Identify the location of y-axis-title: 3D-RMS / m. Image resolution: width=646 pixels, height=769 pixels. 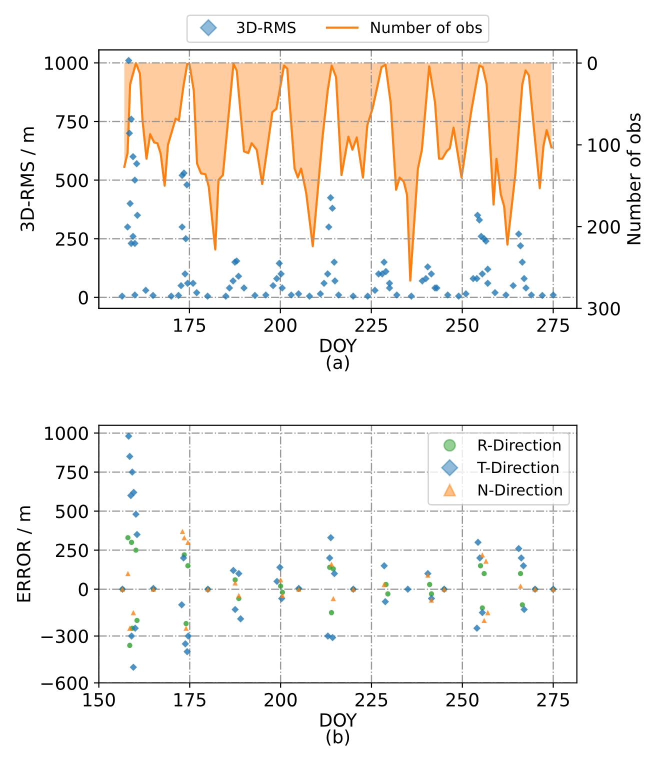
(28, 179).